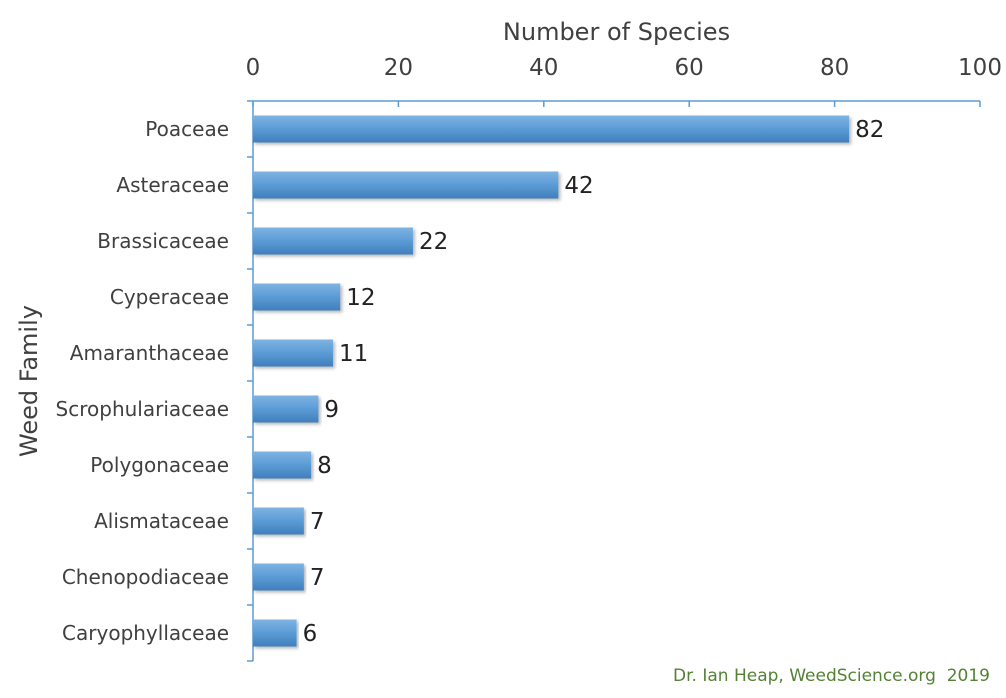 This screenshot has width=1006, height=698. I want to click on data-label: 42, so click(578, 186).